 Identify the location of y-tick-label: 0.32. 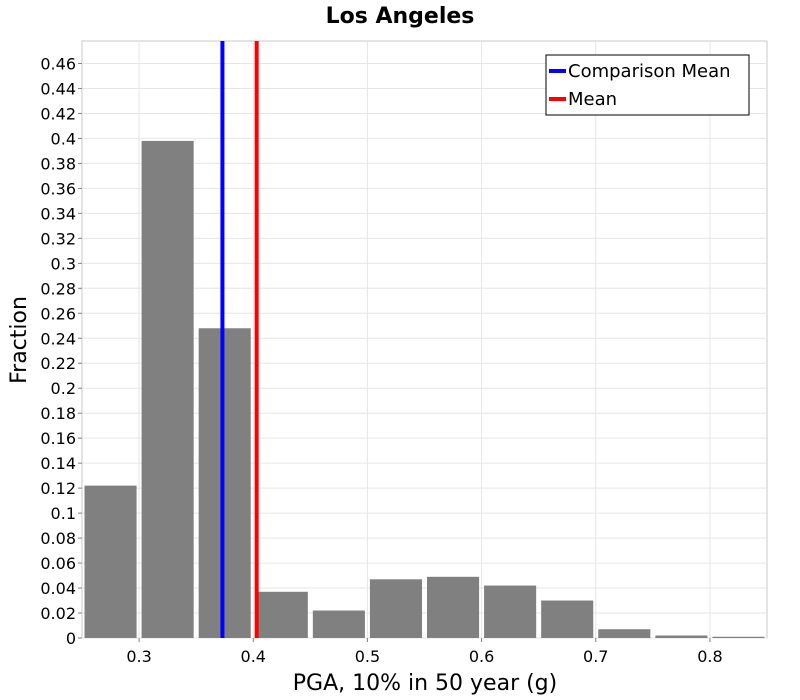
(58, 238).